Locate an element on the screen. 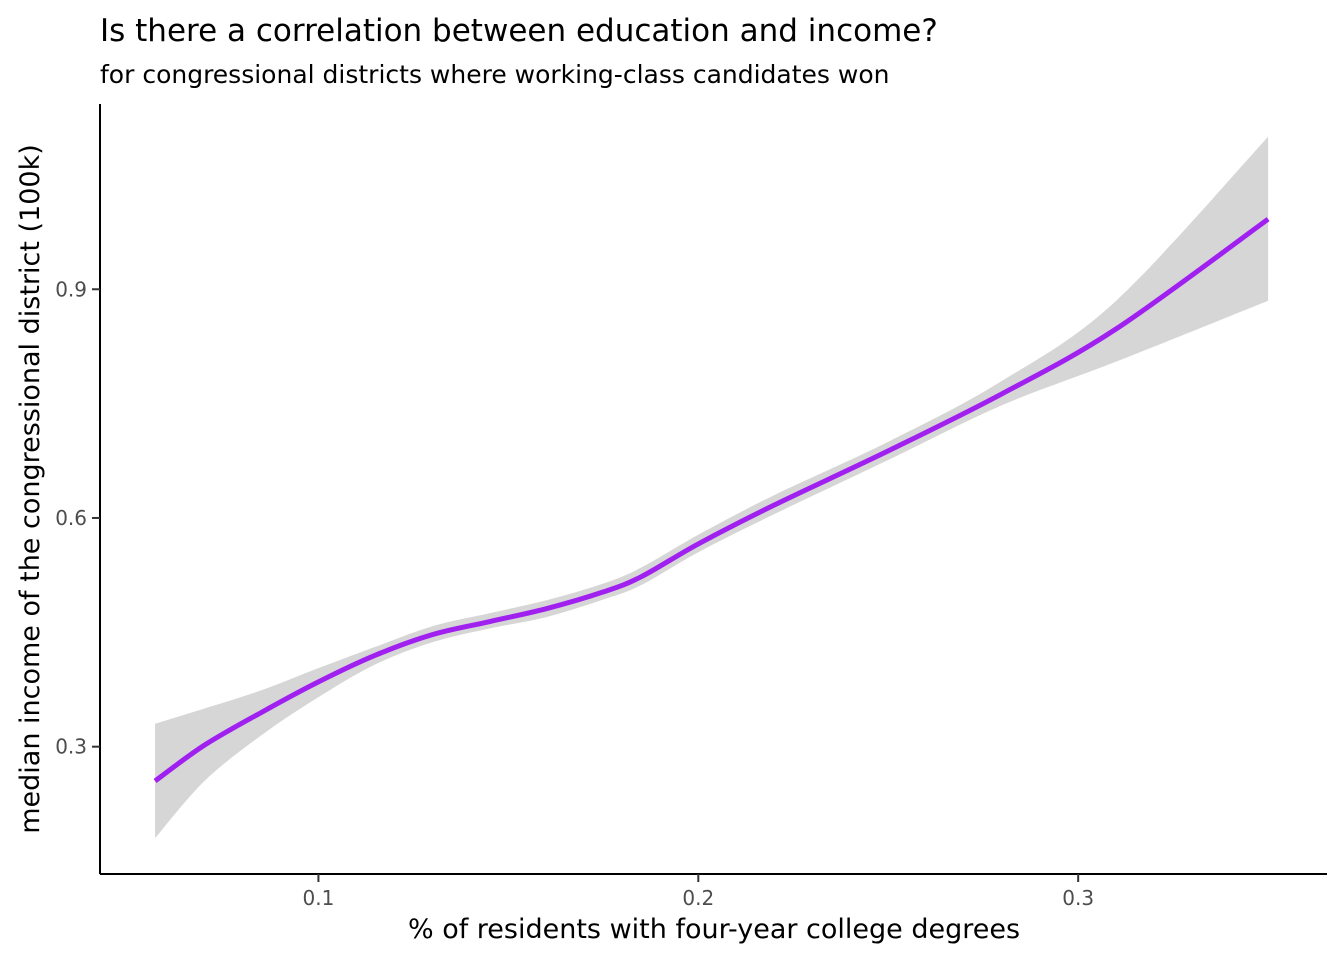 The image size is (1344, 960). x-tick-label: 0.3 is located at coordinates (1078, 898).